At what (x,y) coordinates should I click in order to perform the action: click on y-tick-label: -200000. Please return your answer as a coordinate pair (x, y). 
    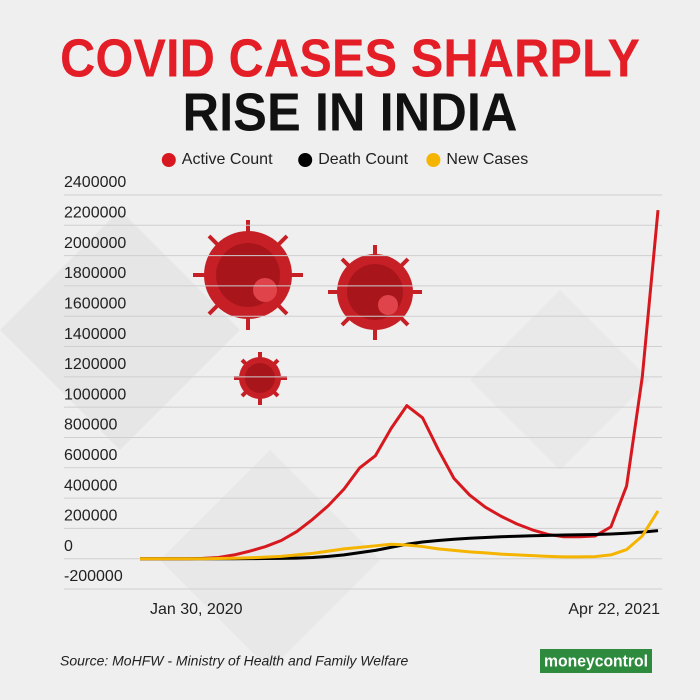
    Looking at the image, I should click on (93, 576).